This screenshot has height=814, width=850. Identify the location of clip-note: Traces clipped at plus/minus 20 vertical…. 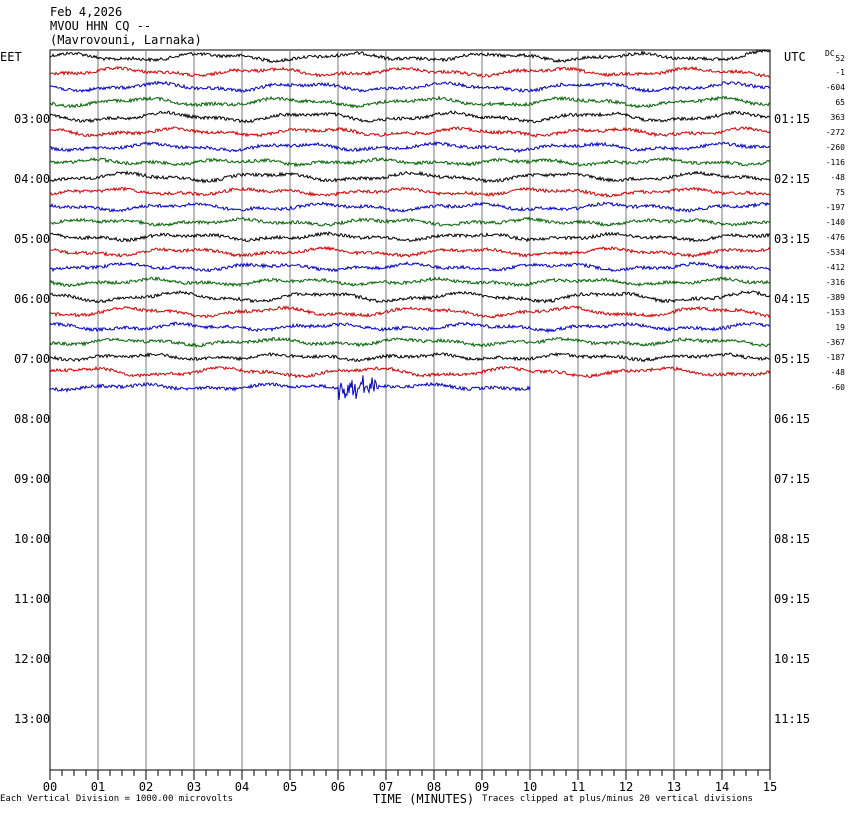
(617, 799).